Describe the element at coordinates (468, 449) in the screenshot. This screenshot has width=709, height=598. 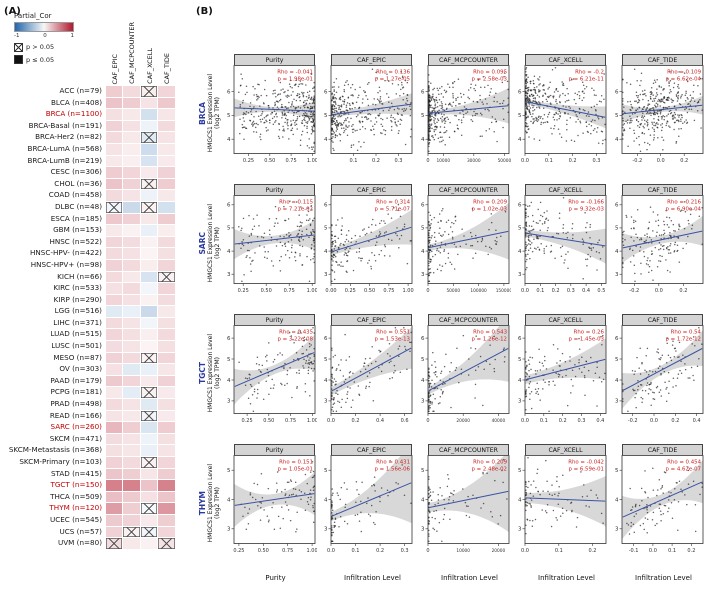
I see `subplot-title: CAF_MCPCOUNTER` at that location.